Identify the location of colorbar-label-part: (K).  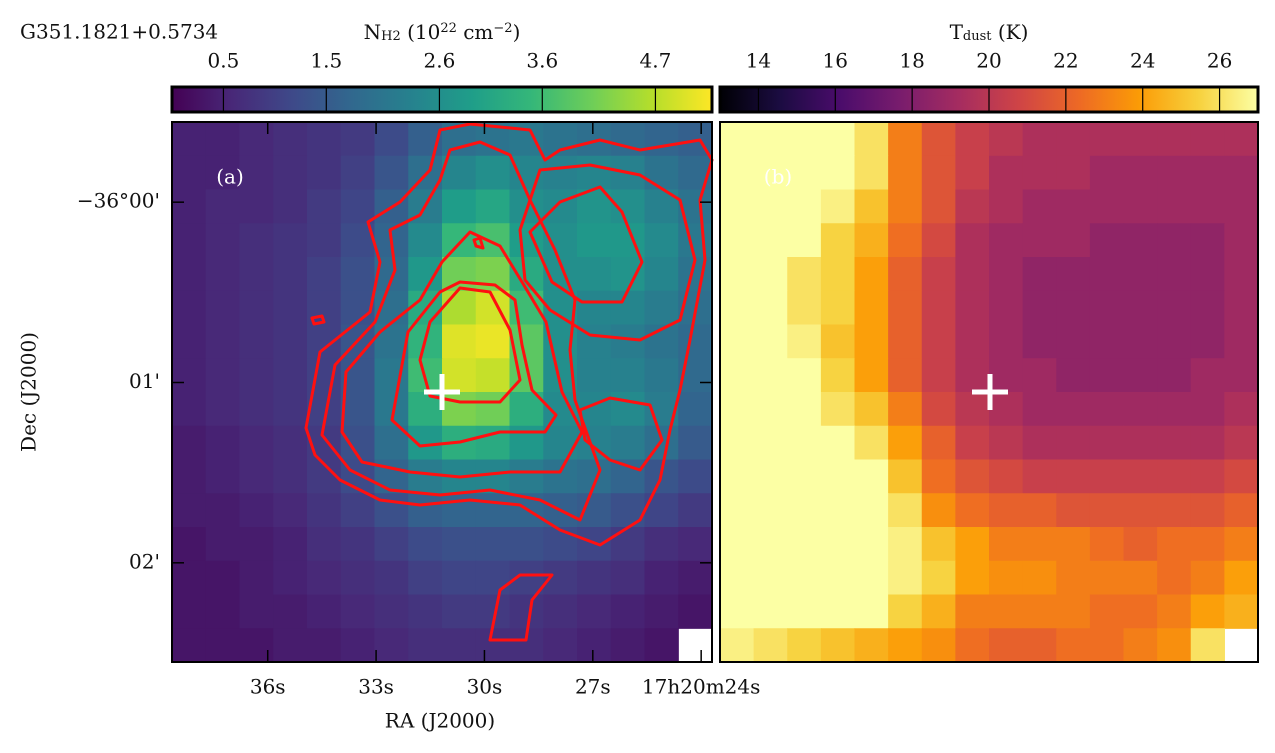
(1010, 32).